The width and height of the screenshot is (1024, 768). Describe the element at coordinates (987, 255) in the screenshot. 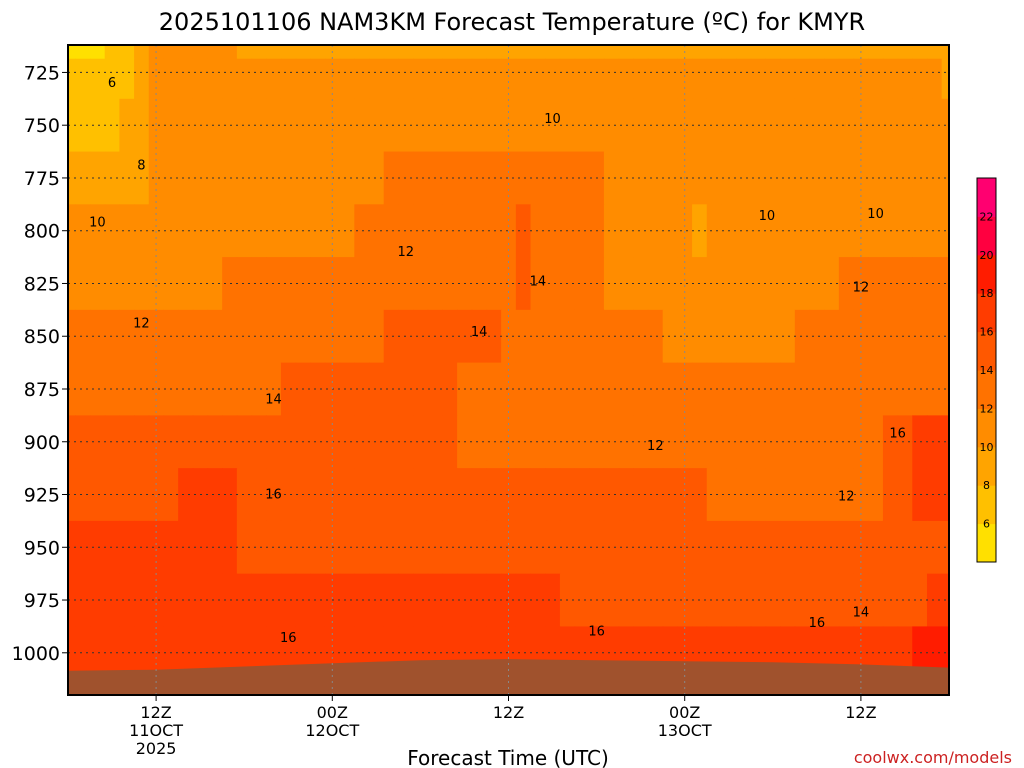

I see `colorbar-label: 20` at that location.